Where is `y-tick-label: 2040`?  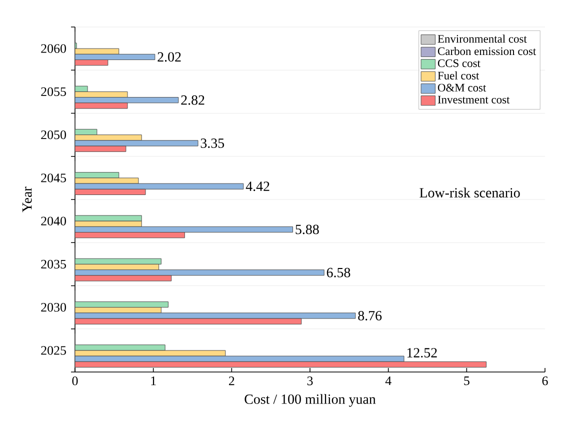 y-tick-label: 2040 is located at coordinates (53, 221).